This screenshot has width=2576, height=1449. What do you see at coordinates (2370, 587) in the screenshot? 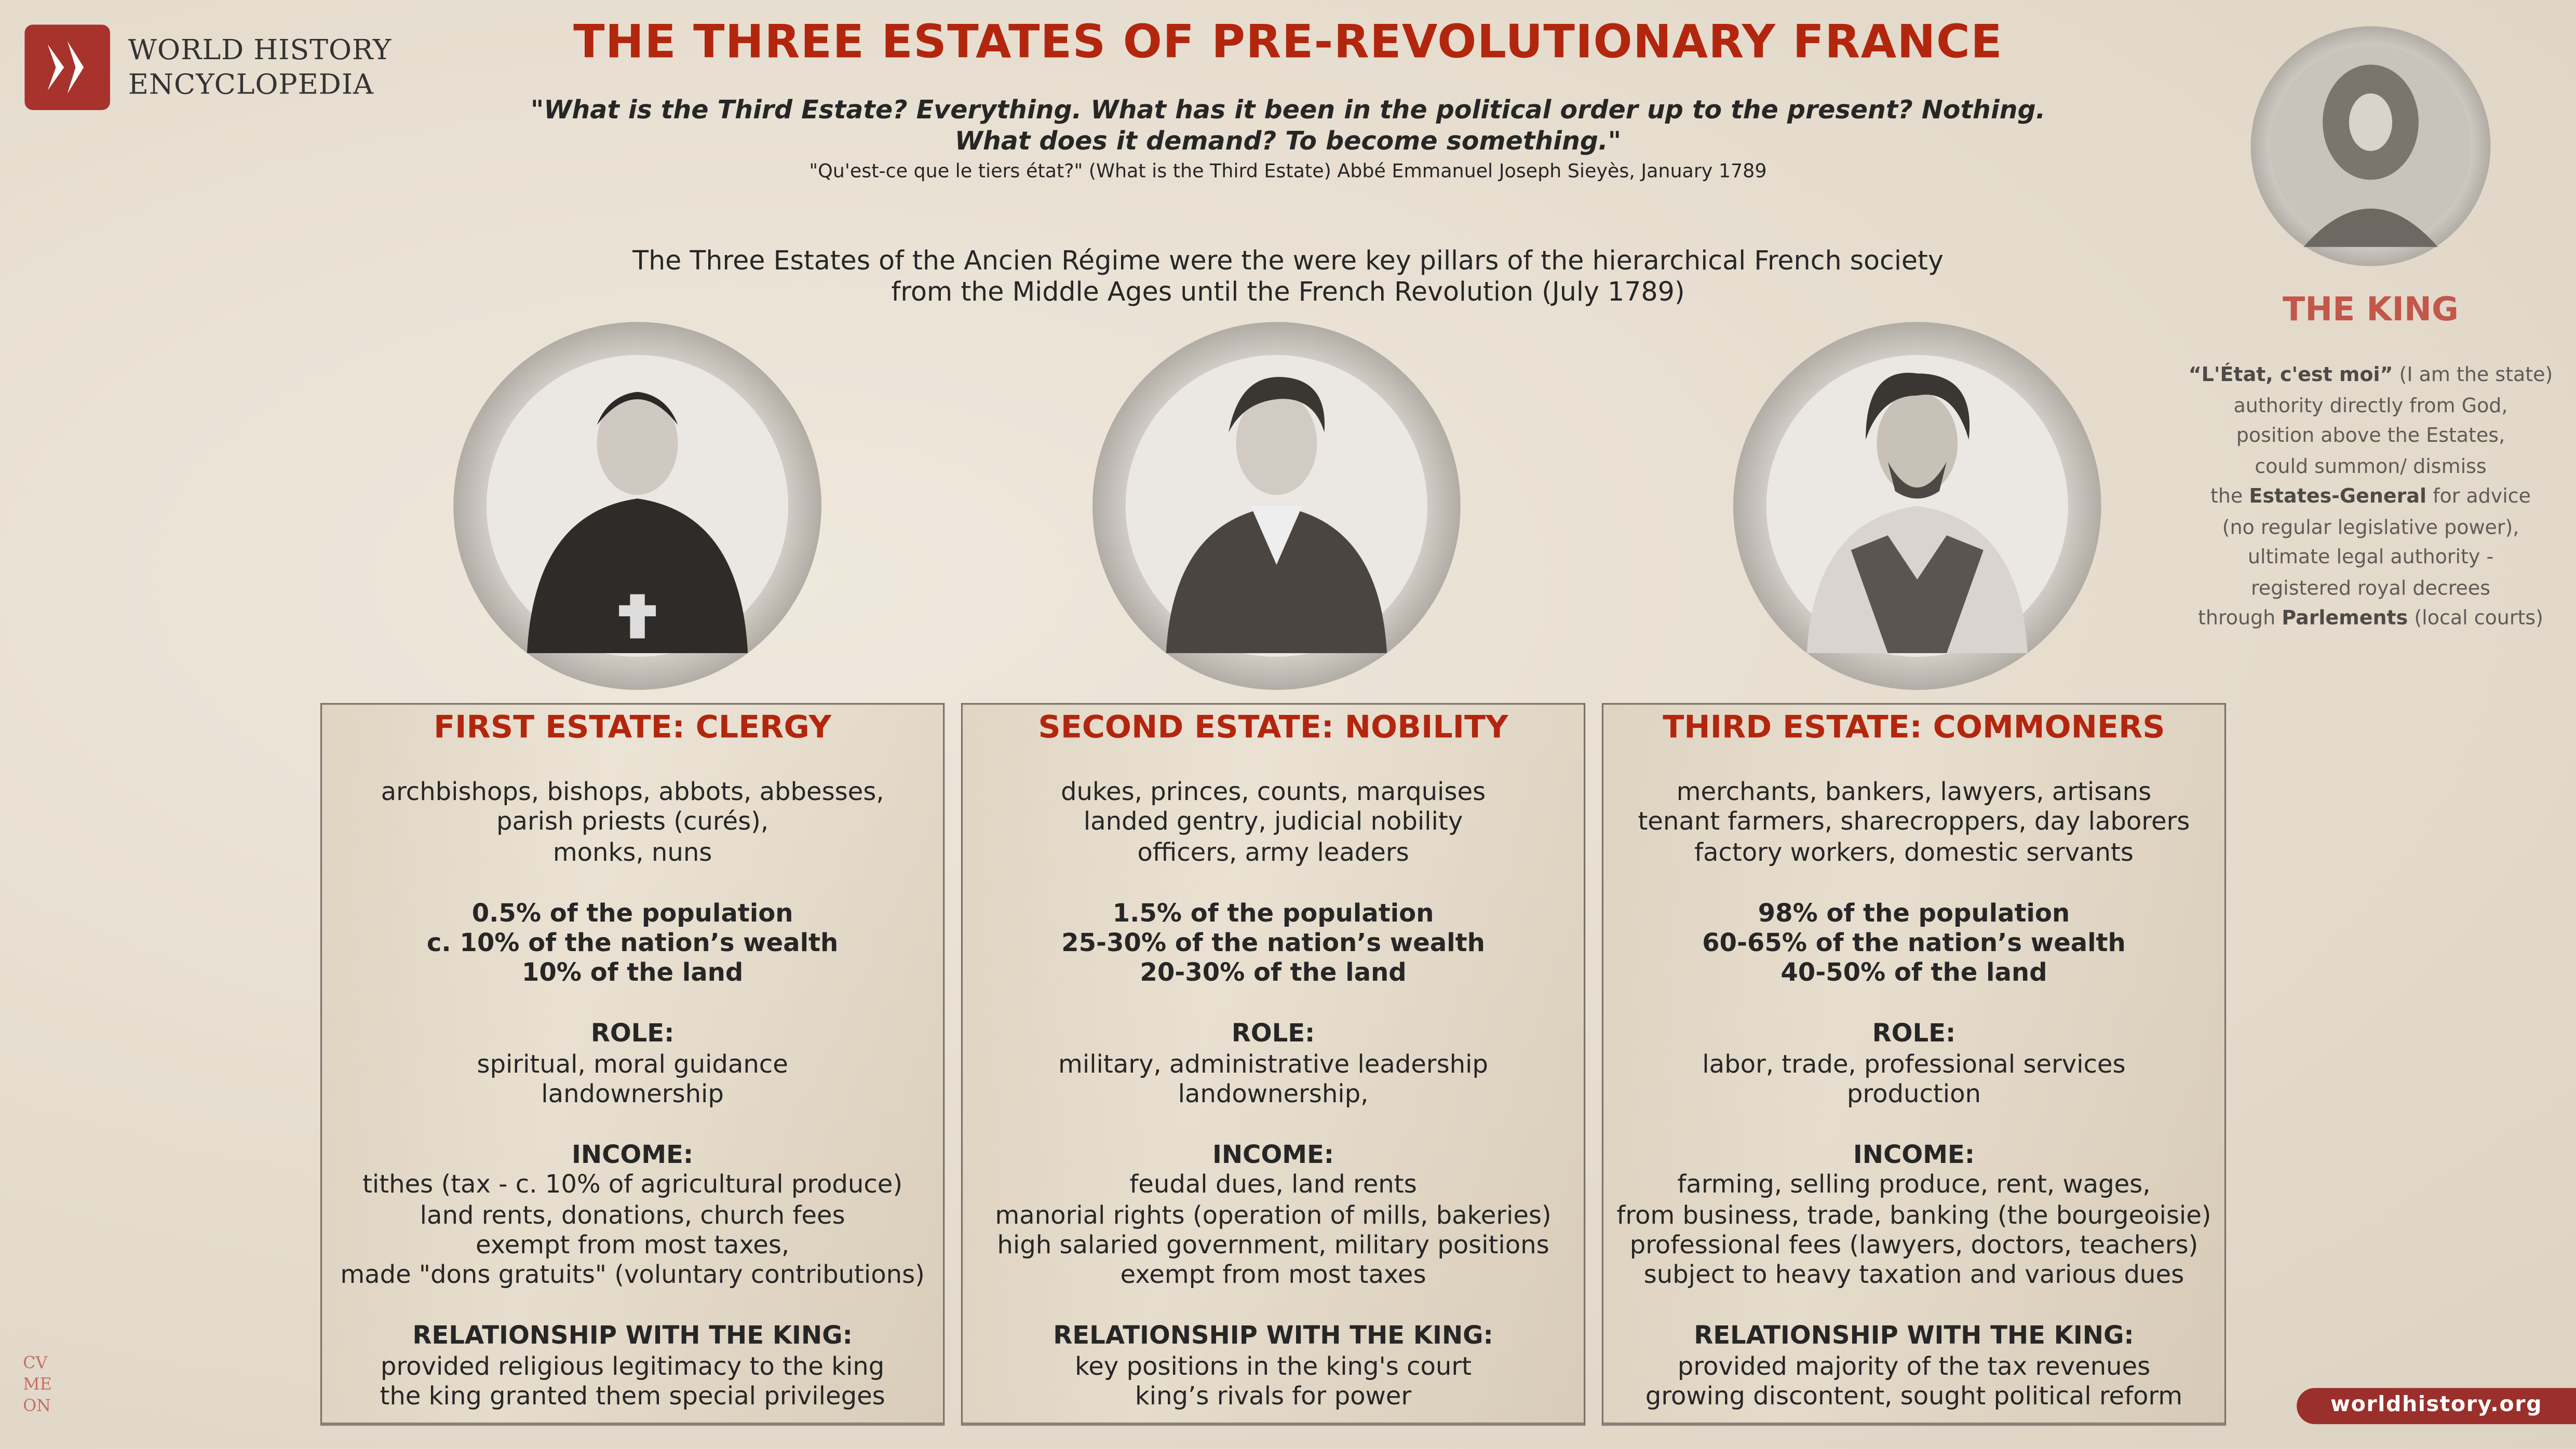
I see `king-line-8: registered royal decrees` at bounding box center [2370, 587].